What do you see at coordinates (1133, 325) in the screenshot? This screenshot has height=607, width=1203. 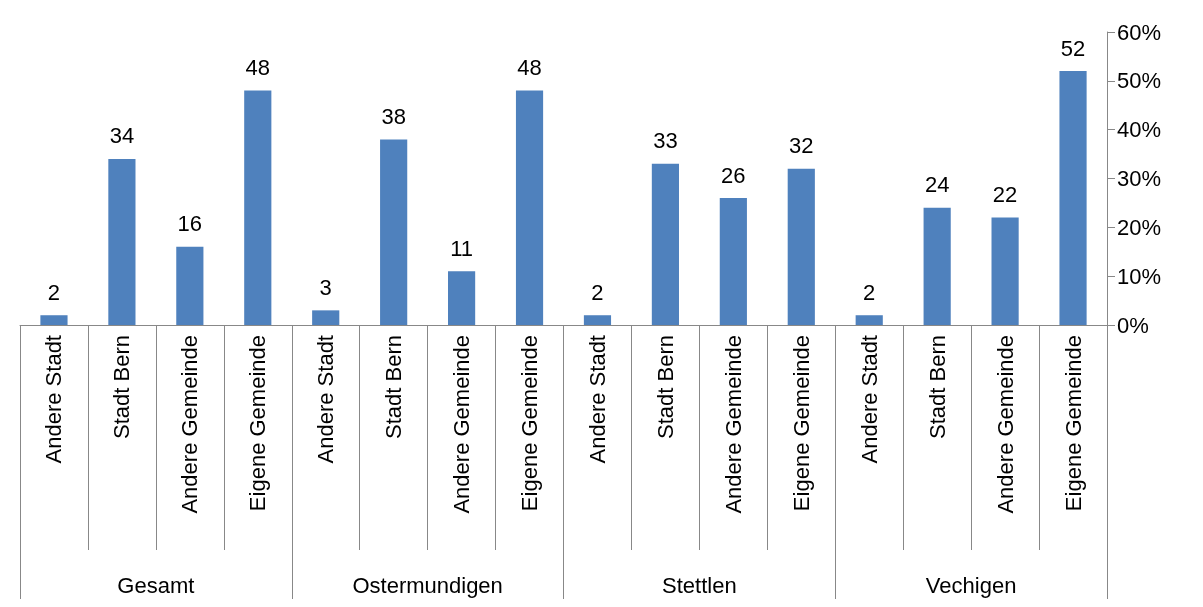 I see `y-tick-label: 0%` at bounding box center [1133, 325].